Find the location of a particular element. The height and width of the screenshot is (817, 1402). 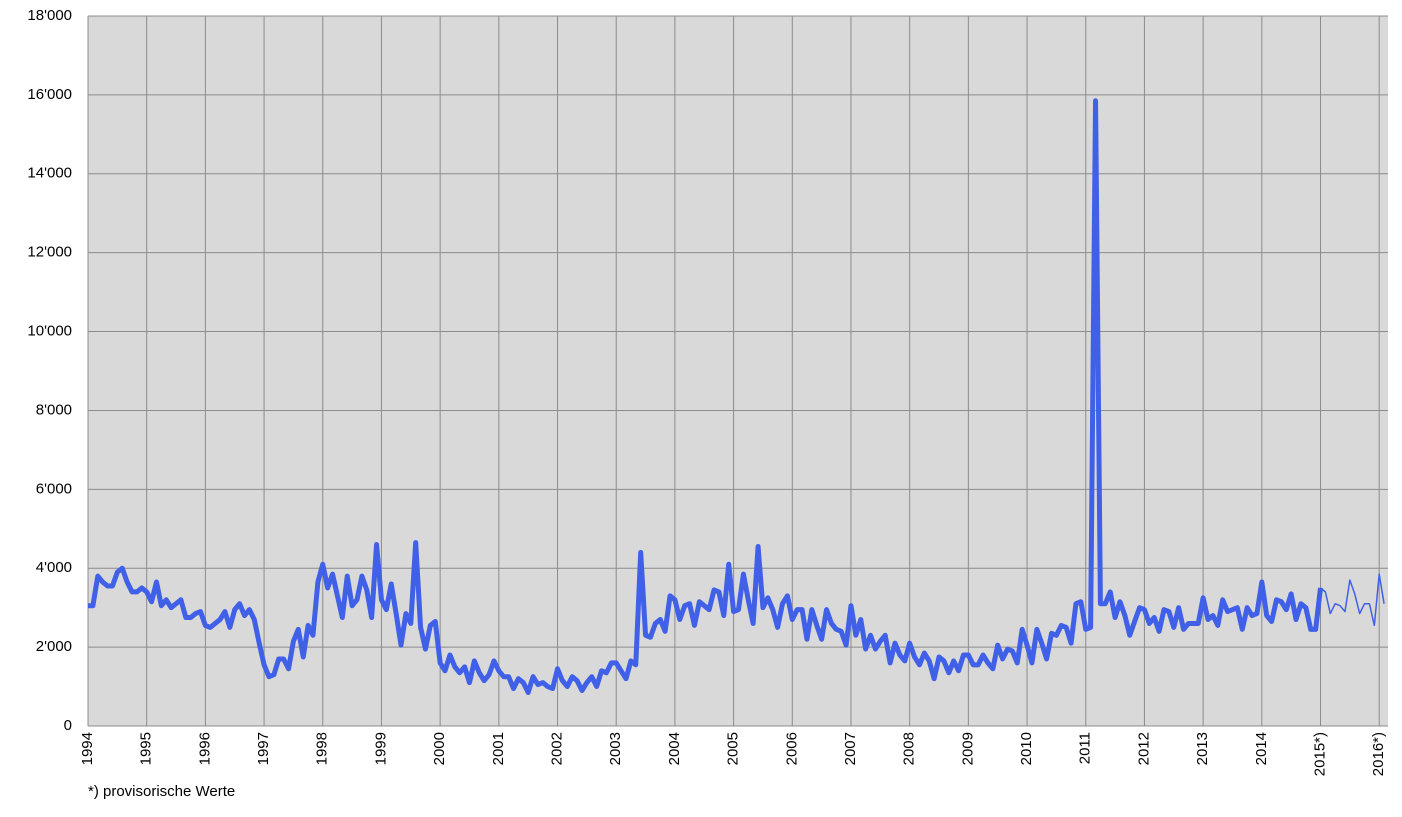

x-tick-label: 2009 is located at coordinates (967, 748).